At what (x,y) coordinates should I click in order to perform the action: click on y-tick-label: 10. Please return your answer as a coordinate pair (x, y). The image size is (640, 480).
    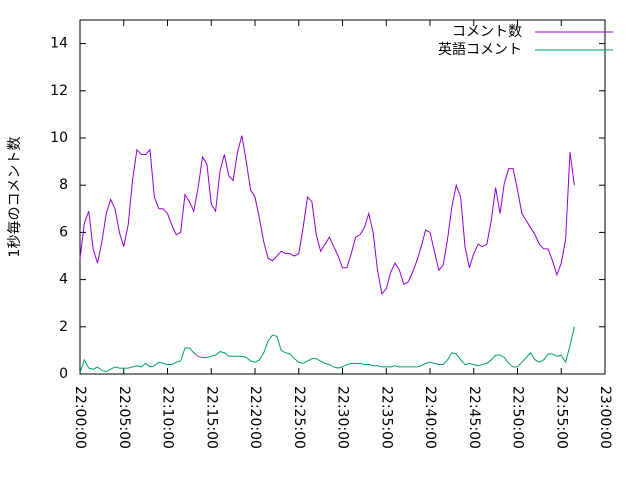
    Looking at the image, I should click on (59, 138).